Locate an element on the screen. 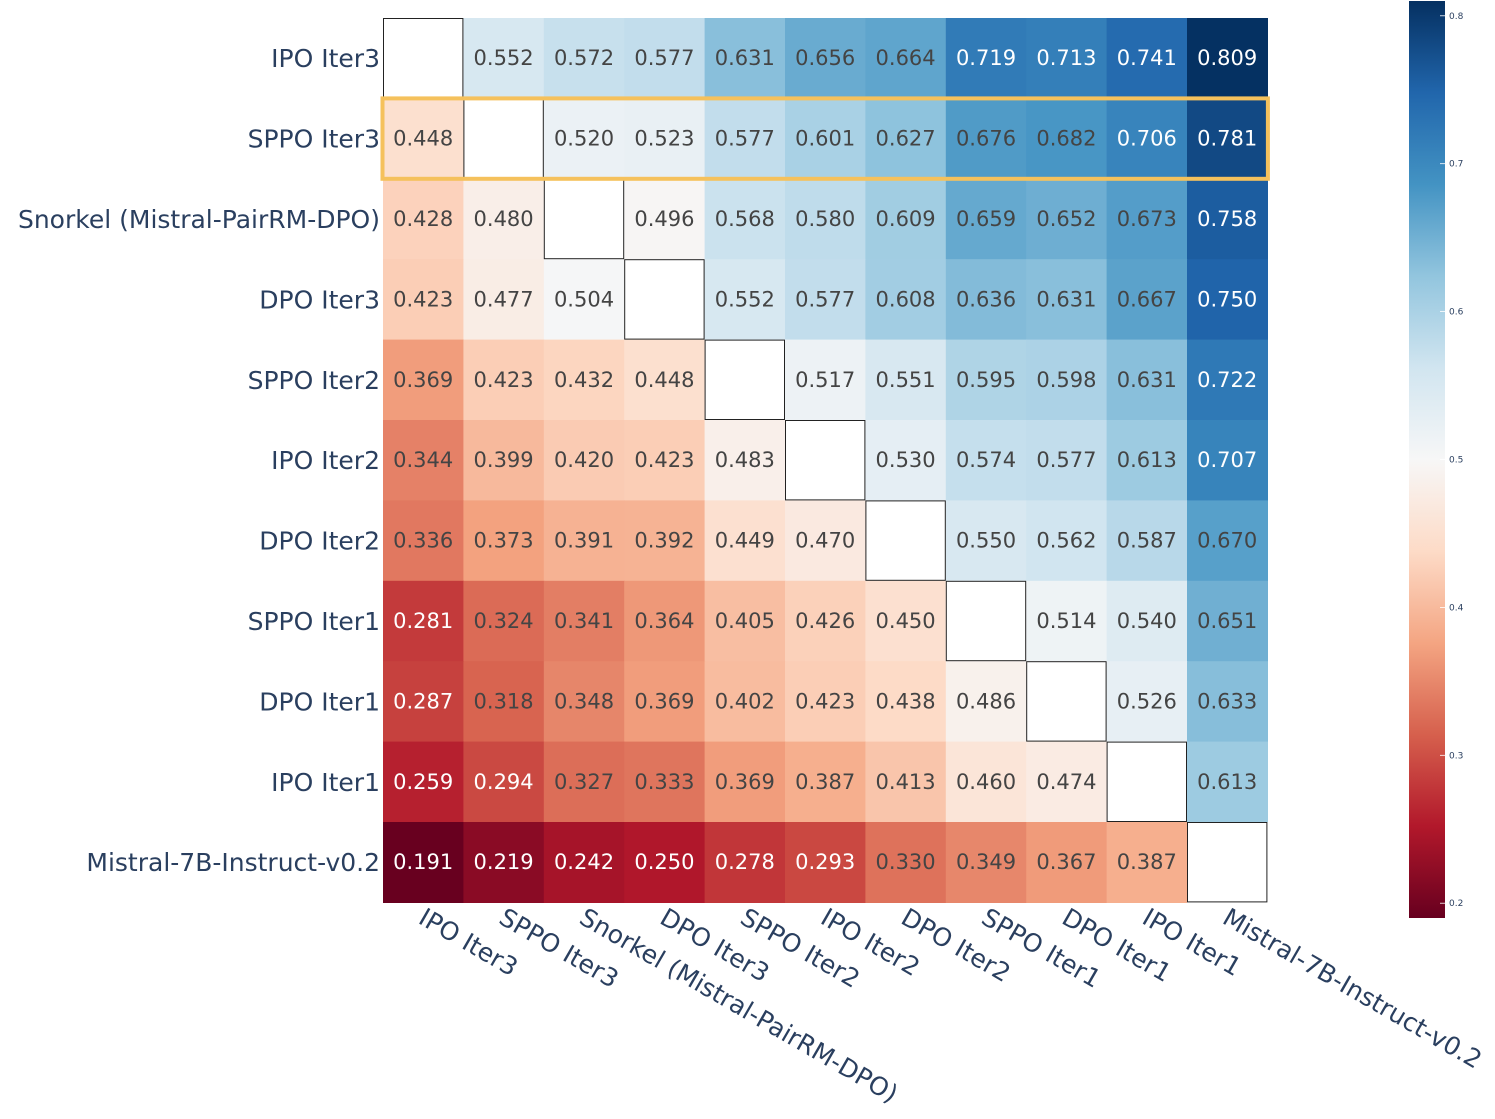 Image resolution: width=1495 pixels, height=1119 pixels. heatmap-value-label: 0.402 is located at coordinates (745, 701).